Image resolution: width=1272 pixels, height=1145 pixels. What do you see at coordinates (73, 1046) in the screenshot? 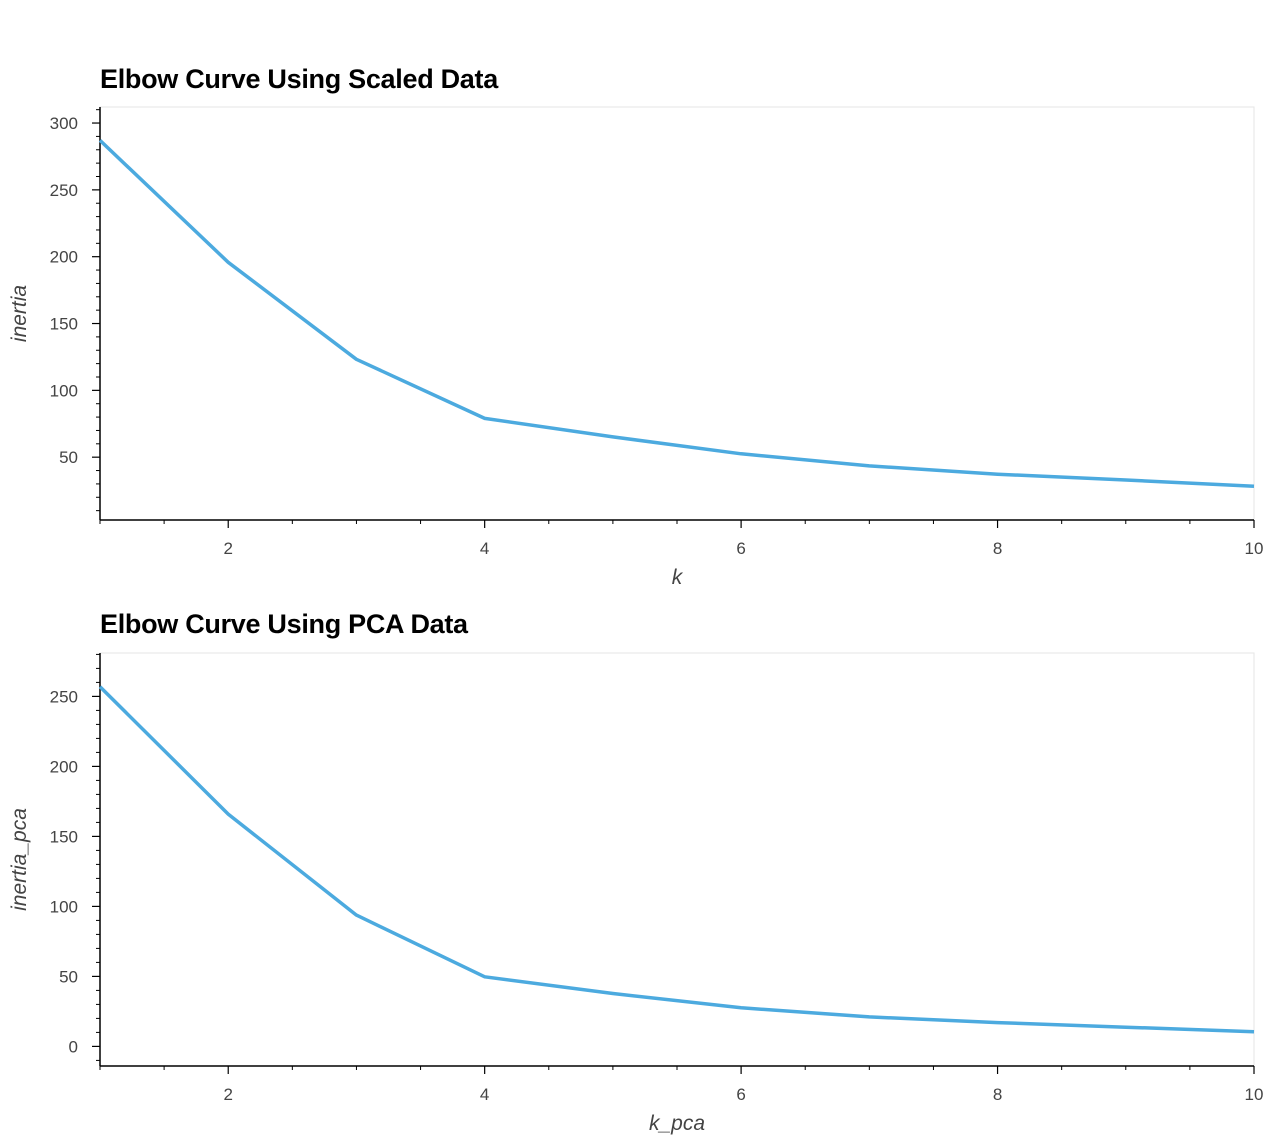
I see `y-tick-label: 0` at bounding box center [73, 1046].